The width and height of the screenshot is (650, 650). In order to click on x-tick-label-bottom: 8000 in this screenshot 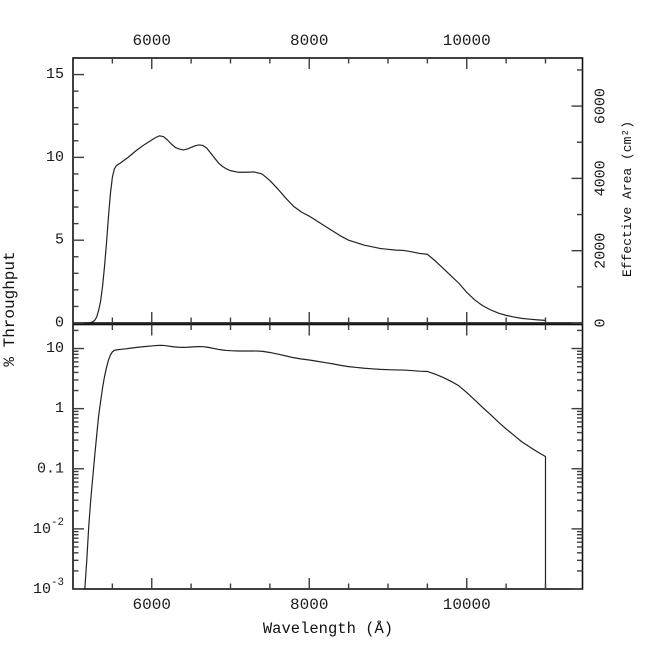, I will do `click(309, 605)`.